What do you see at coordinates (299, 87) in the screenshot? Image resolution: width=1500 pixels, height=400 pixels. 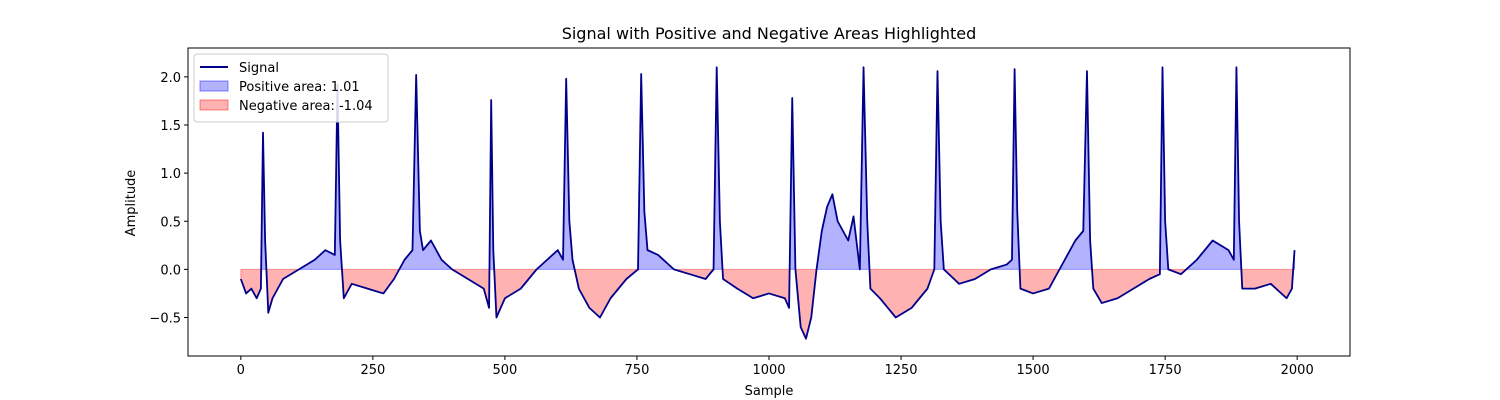 I see `legend-label: Positive area: 1.01` at bounding box center [299, 87].